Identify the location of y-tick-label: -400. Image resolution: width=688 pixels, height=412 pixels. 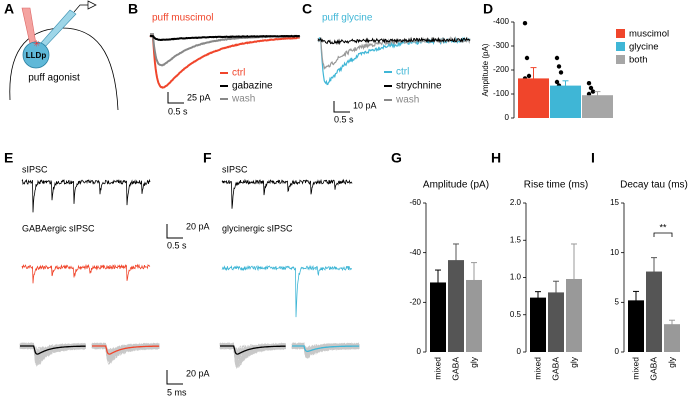
(501, 21).